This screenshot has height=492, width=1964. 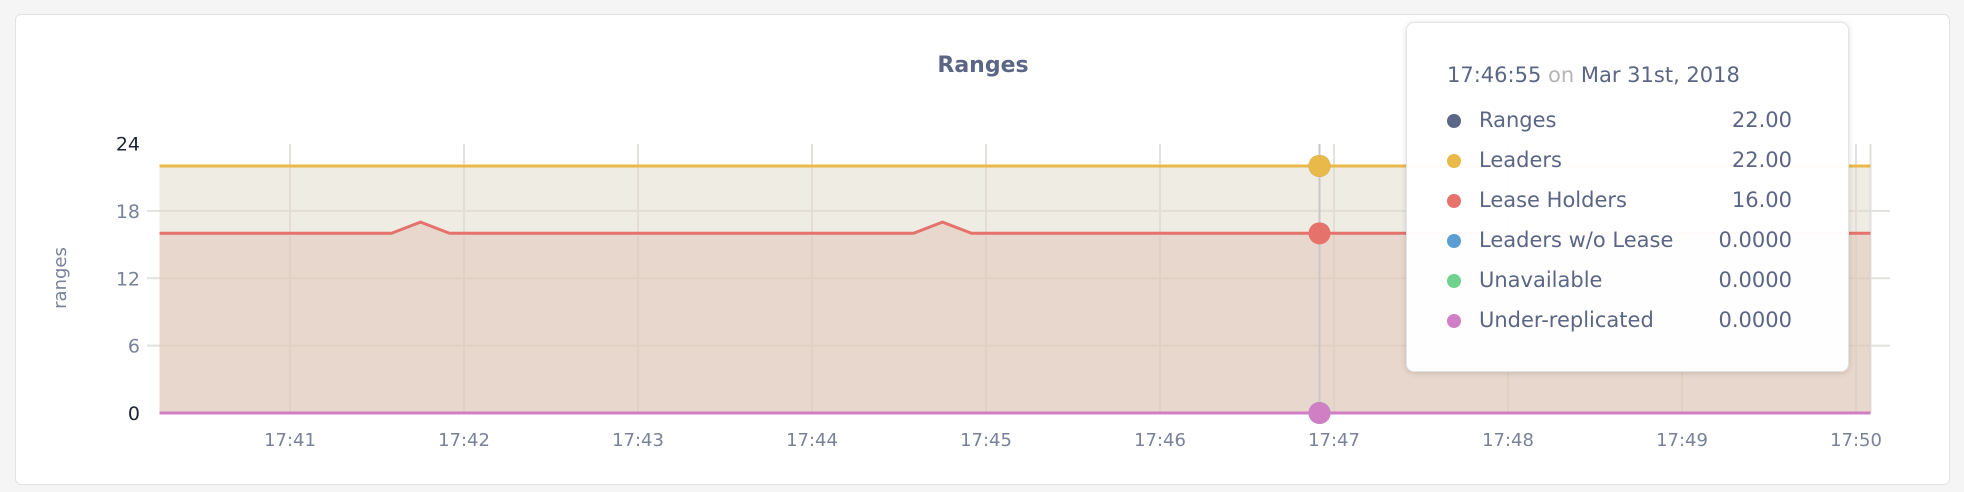 What do you see at coordinates (1619, 281) in the screenshot?
I see `tooltip-row: Unavailable 0.0000` at bounding box center [1619, 281].